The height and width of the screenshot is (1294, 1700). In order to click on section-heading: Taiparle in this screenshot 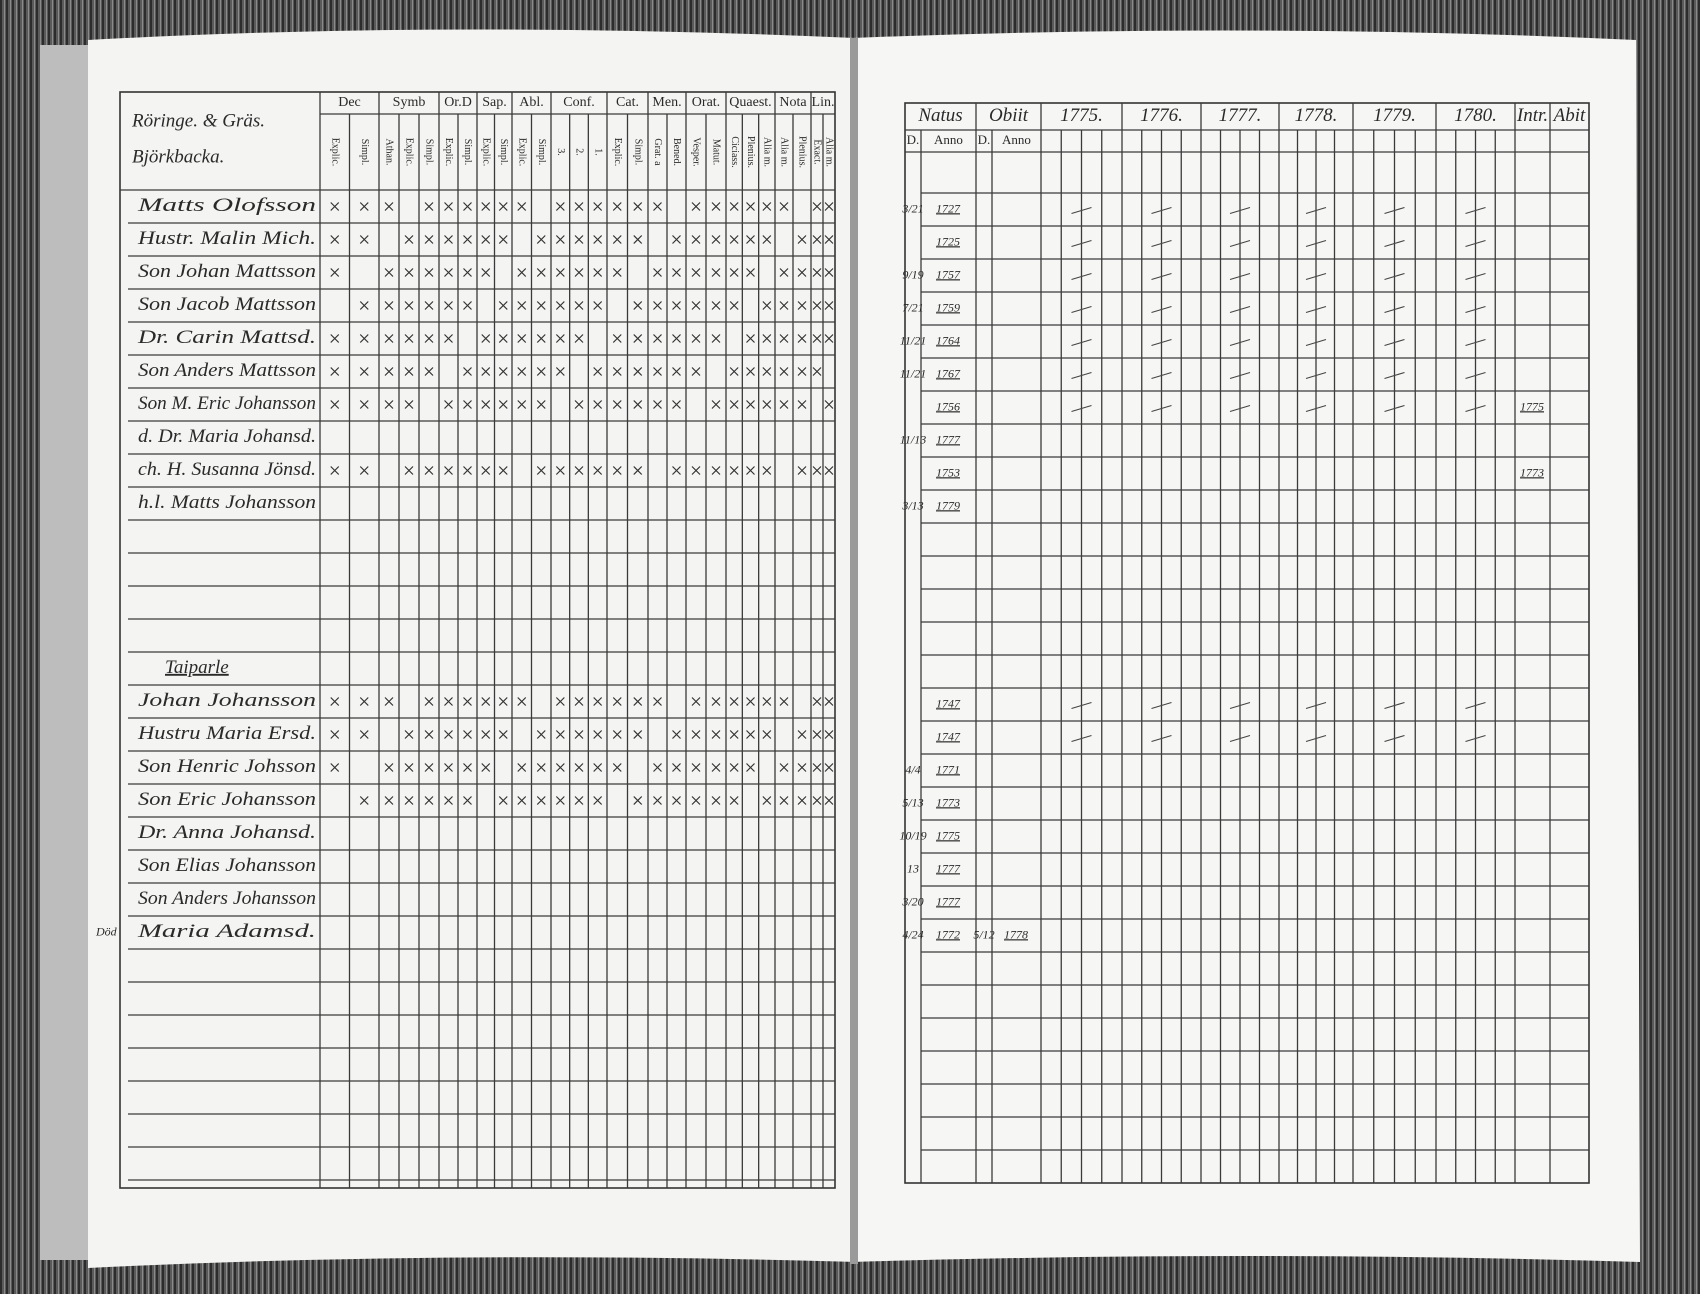, I will do `click(197, 667)`.